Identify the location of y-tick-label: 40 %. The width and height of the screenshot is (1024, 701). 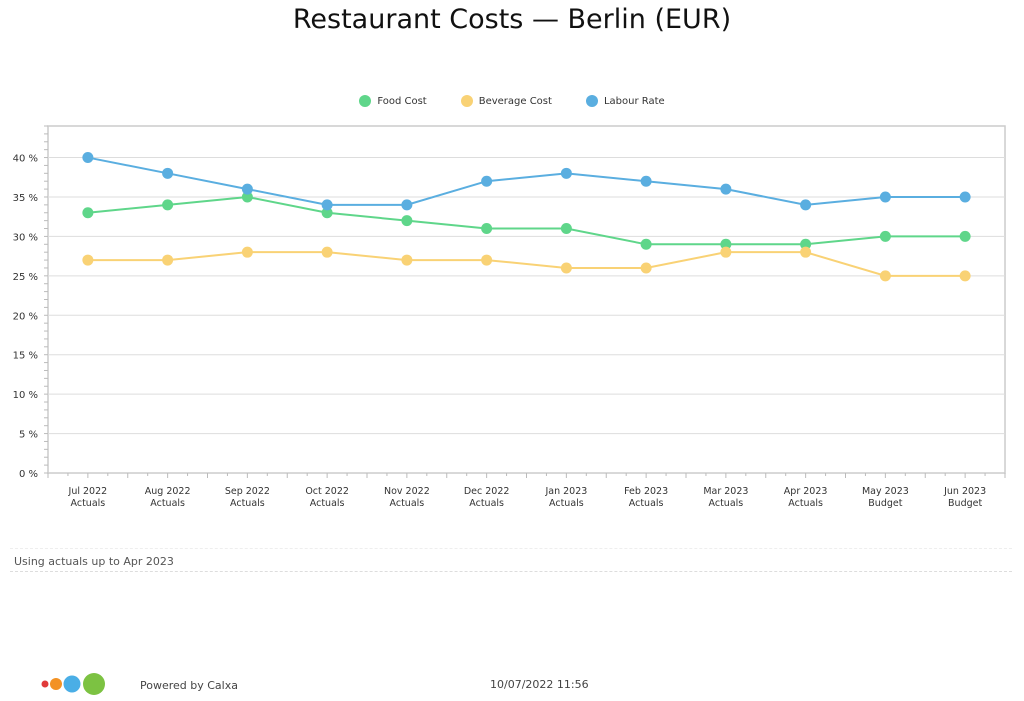
(25, 159).